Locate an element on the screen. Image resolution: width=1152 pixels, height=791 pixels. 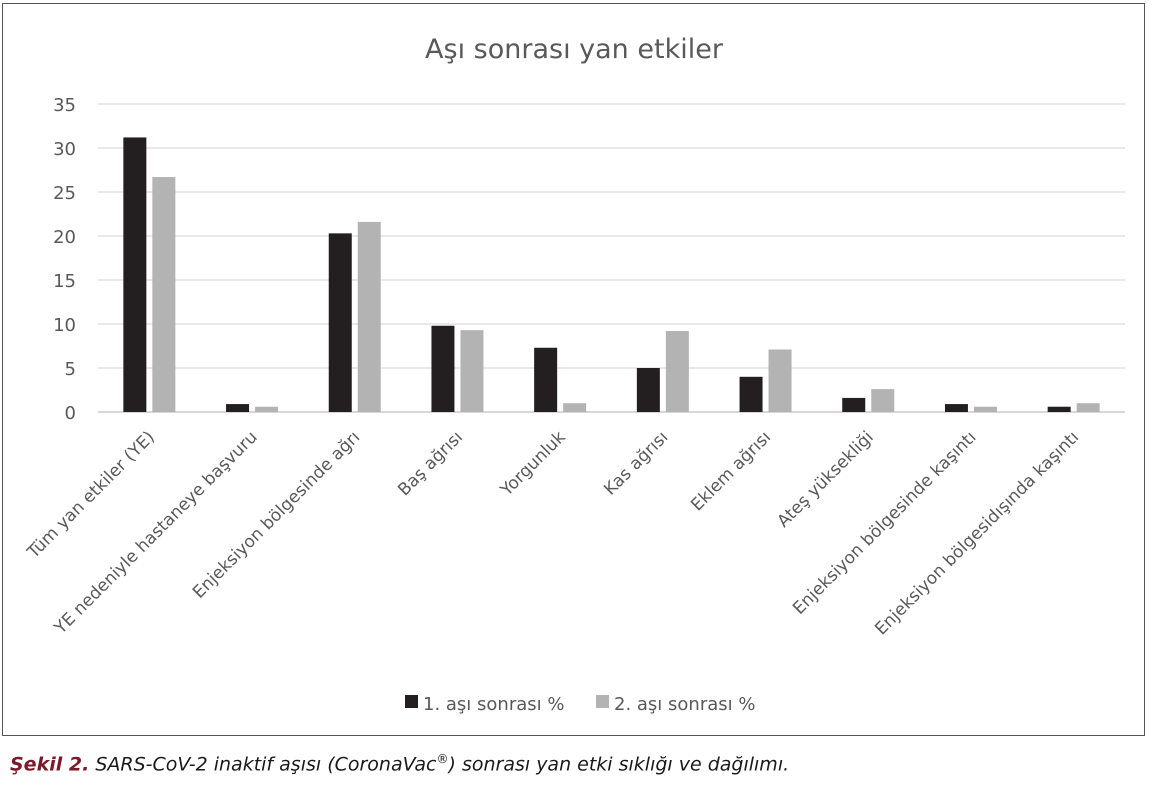
x-tick-label: Enjeksiyon bölgesidışında kaşıntı is located at coordinates (977, 533).